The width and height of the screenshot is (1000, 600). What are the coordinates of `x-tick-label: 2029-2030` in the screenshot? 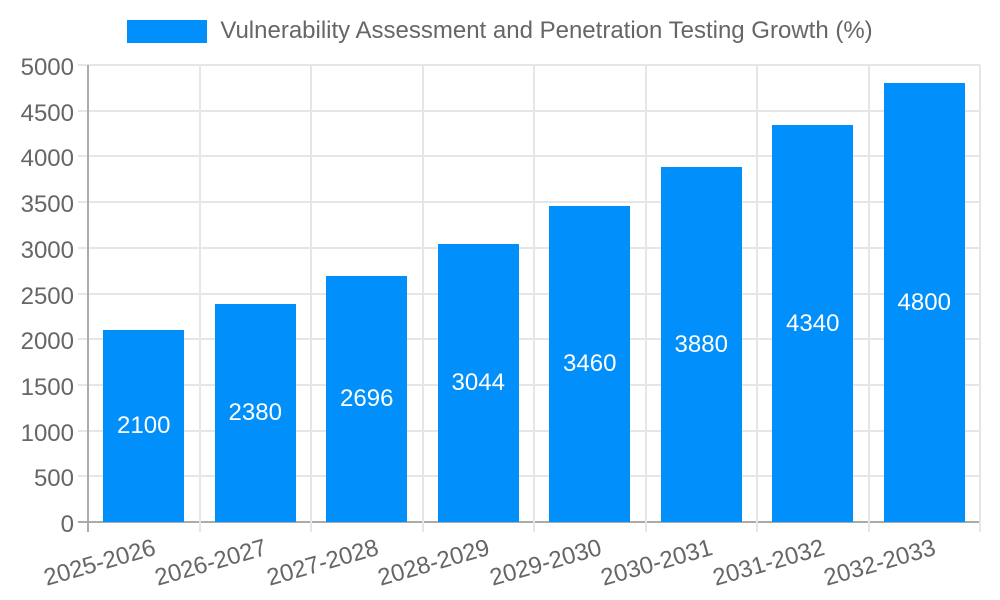 It's located at (545, 563).